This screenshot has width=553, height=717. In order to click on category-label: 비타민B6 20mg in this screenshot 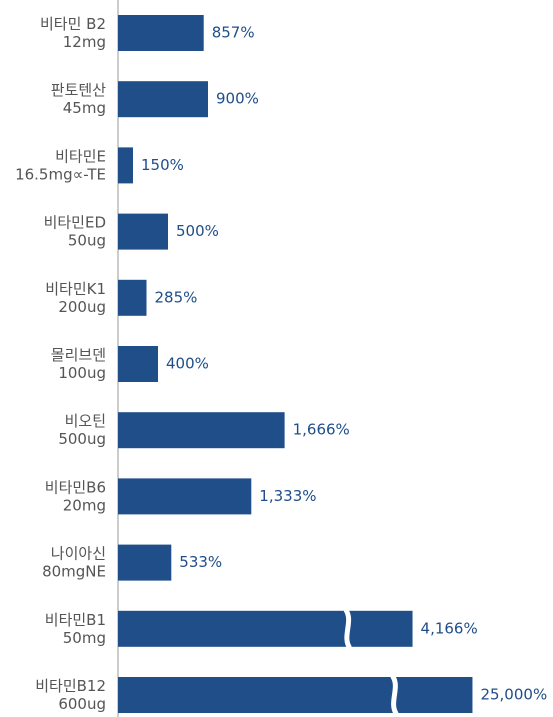, I will do `click(75, 496)`.